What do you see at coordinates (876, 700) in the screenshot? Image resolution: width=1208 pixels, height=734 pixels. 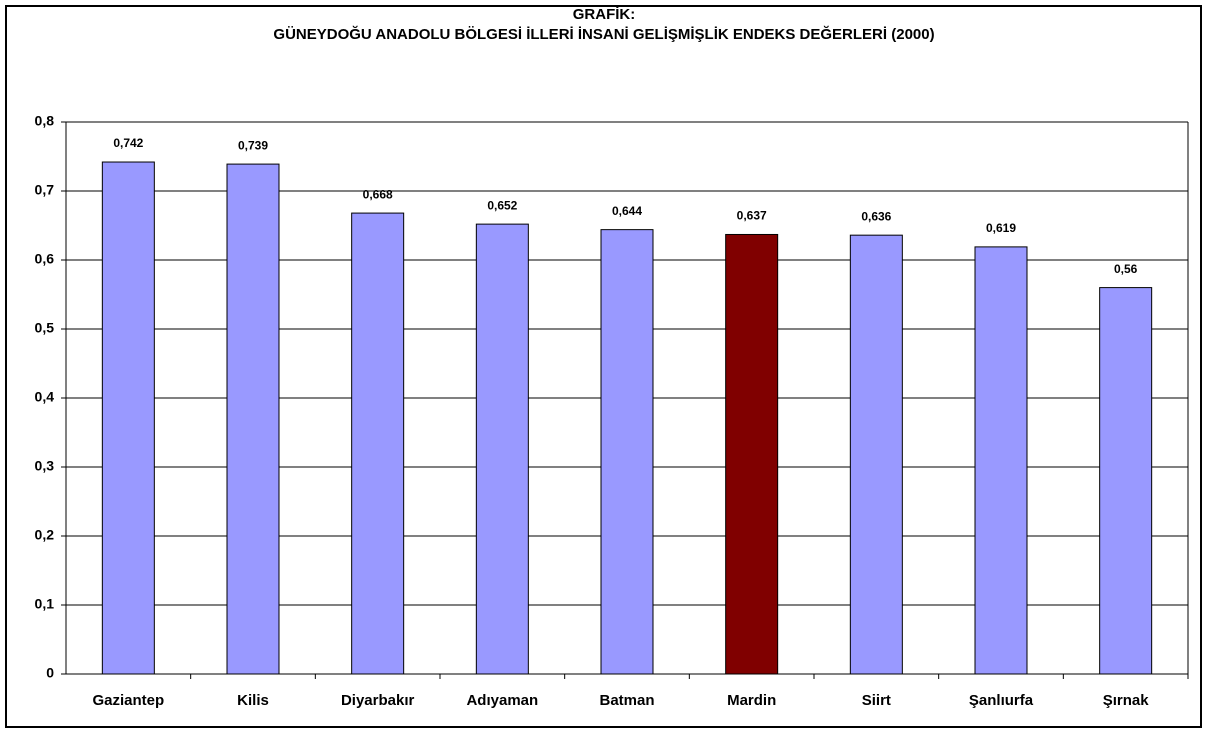 I see `x-tick-label: Siirt` at bounding box center [876, 700].